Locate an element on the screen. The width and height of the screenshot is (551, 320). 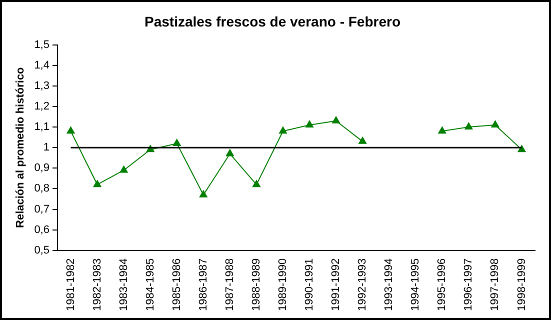
x-tick-label: 1984-1985 is located at coordinates (150, 285).